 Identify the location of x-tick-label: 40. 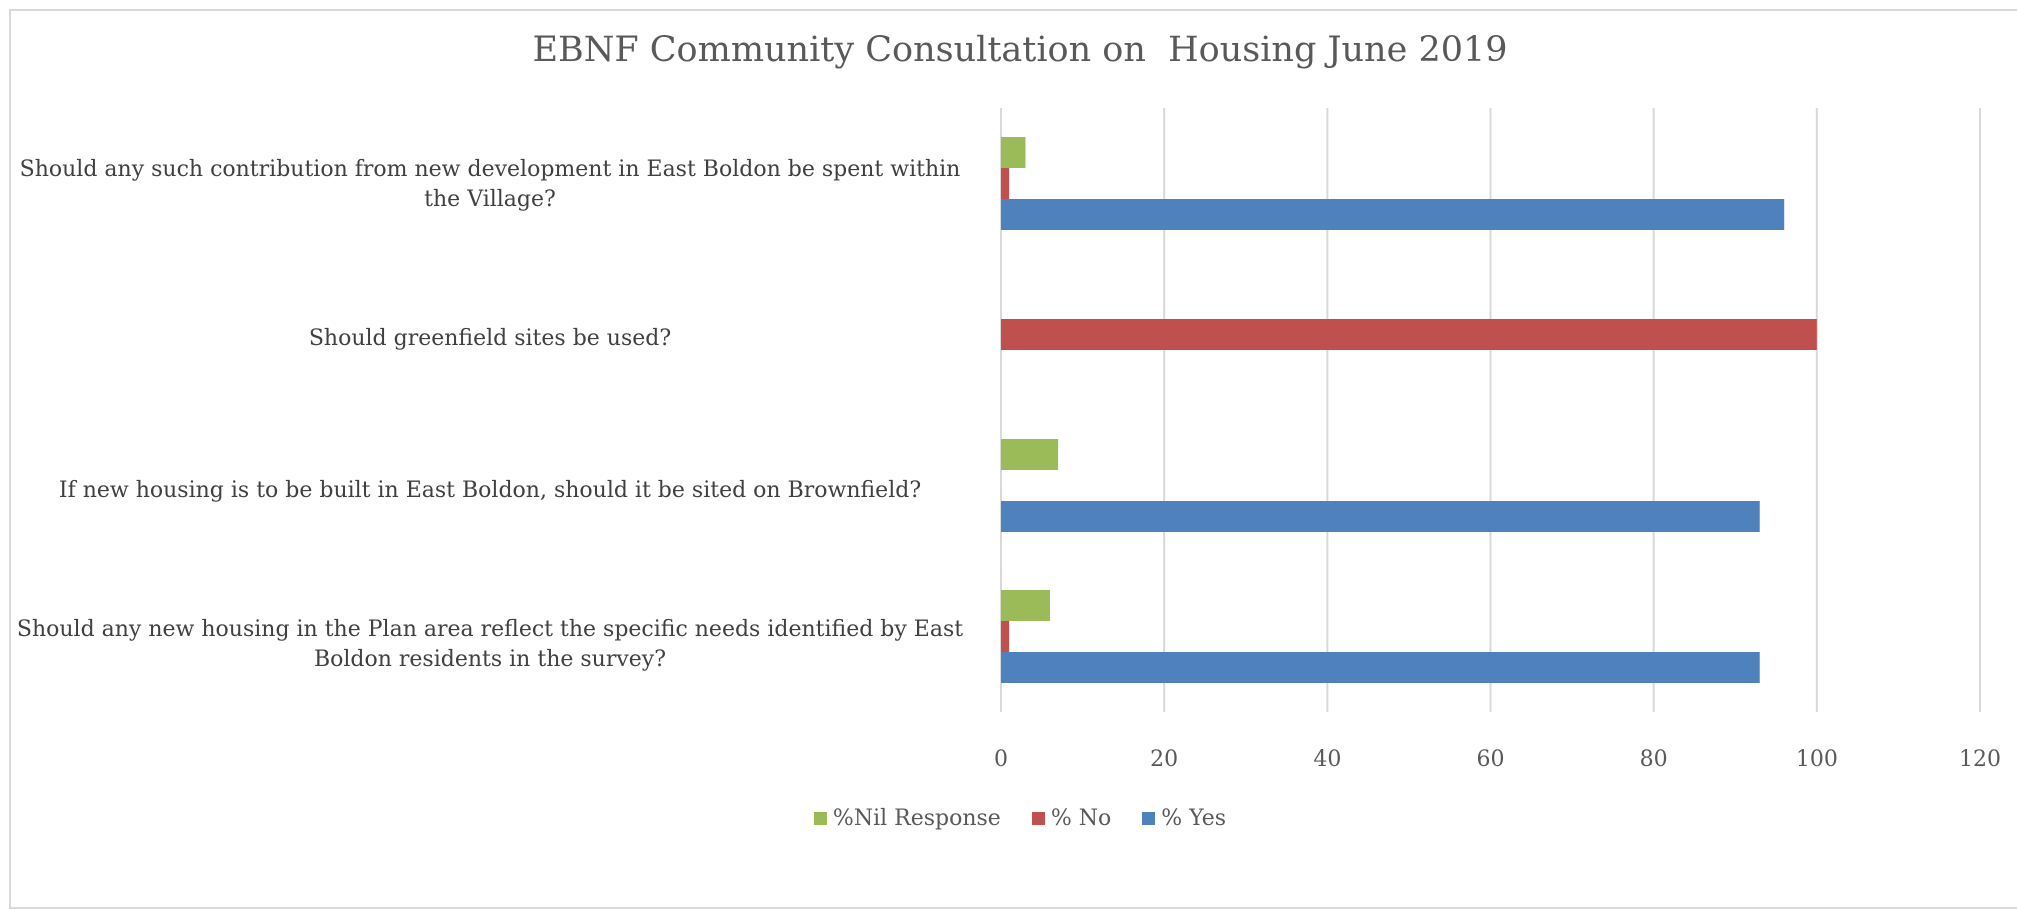
(1327, 759).